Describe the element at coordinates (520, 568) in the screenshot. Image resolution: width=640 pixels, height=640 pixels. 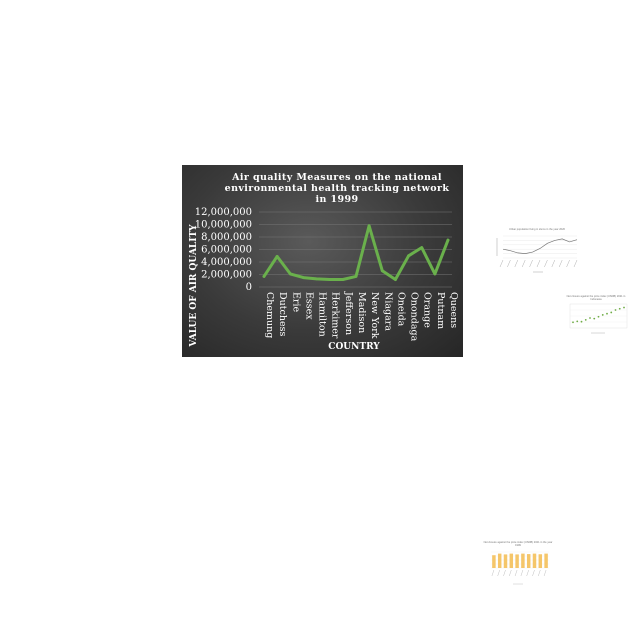
I see `thumb3-plot` at that location.